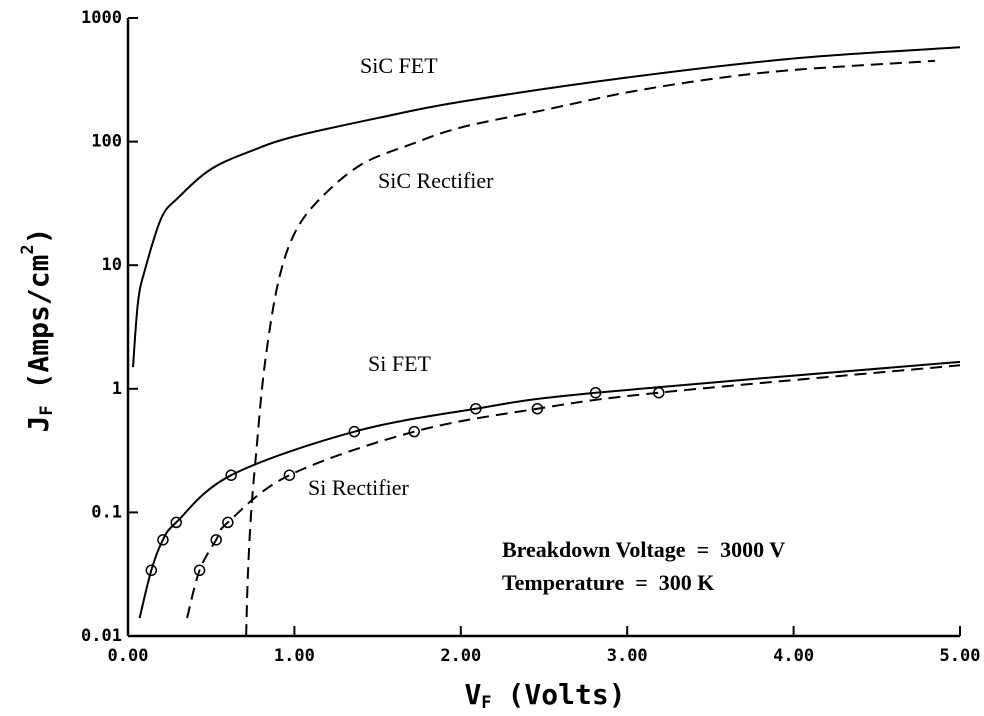  I want to click on series-label: SiC FET, so click(399, 65).